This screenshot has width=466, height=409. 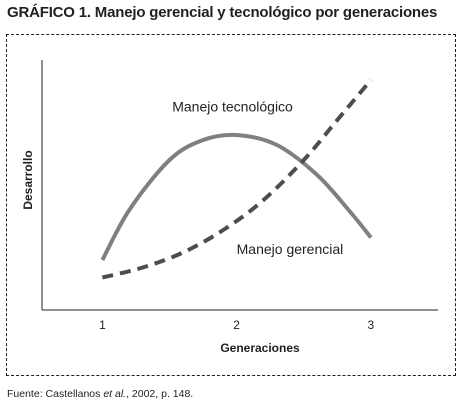 I want to click on x-tick-label-2: 2, so click(x=236, y=325).